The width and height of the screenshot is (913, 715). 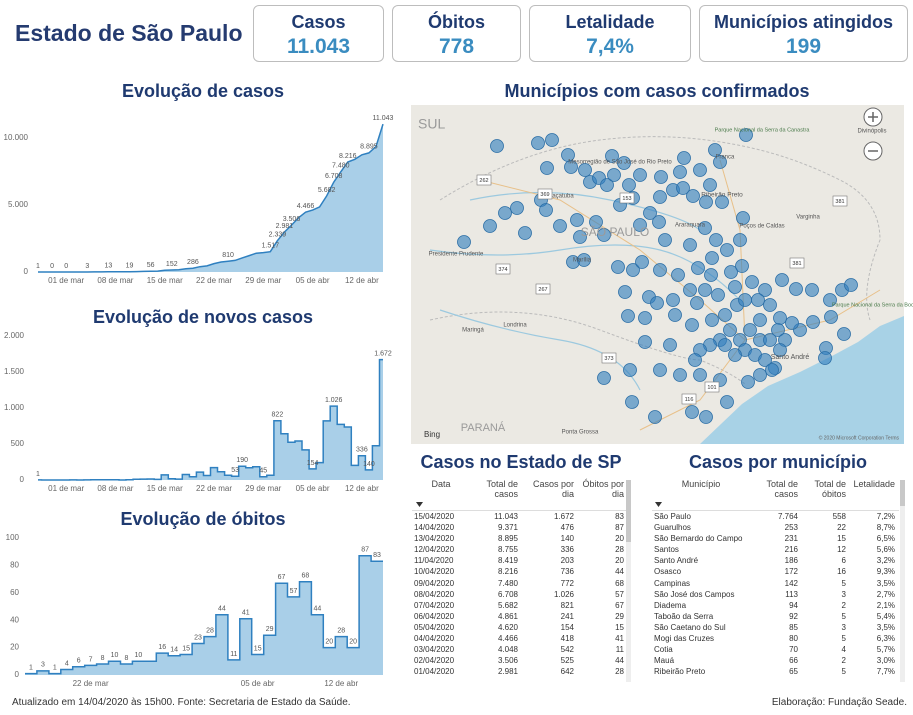 What do you see at coordinates (808, 218) in the screenshot?
I see `map-label: Varginha` at bounding box center [808, 218].